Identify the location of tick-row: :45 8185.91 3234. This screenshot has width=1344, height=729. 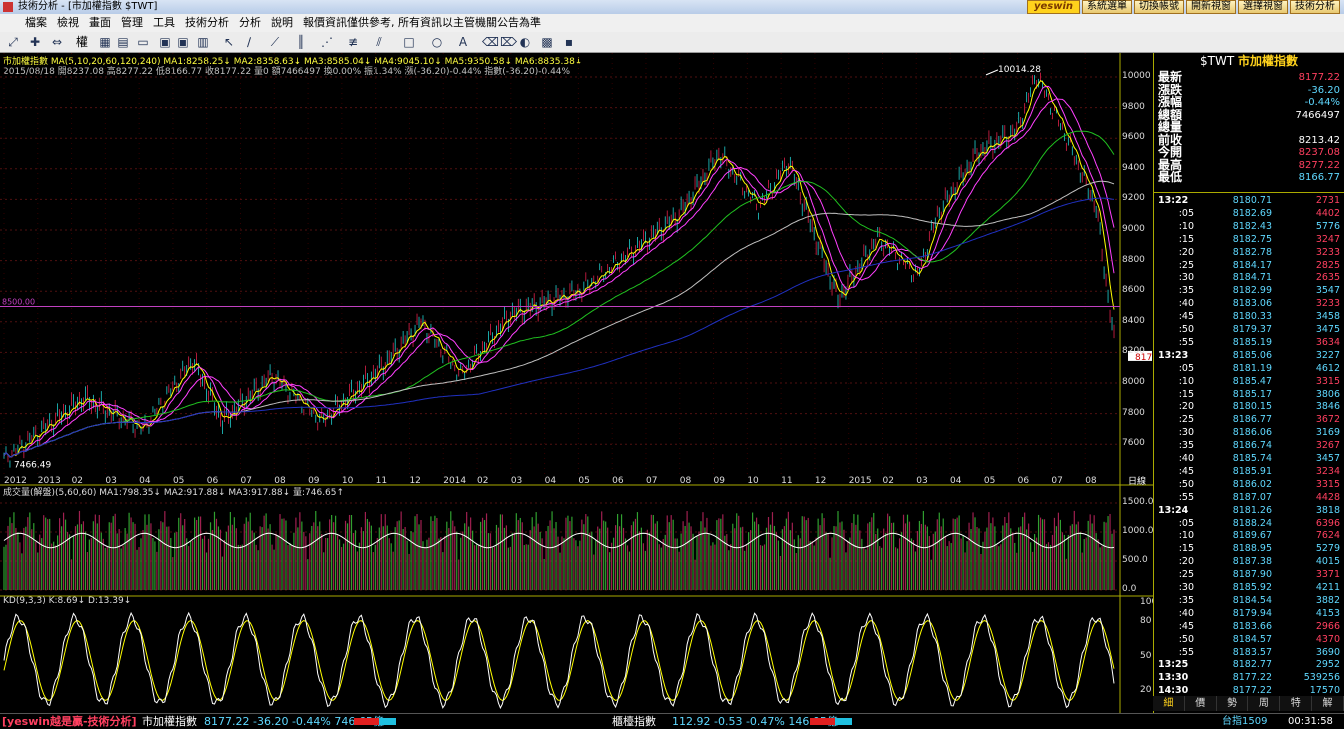
(1249, 472).